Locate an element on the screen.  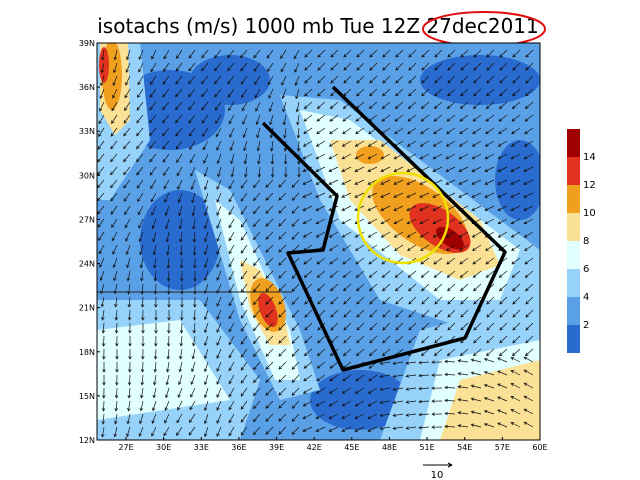
lat-label: 30N is located at coordinates (87, 175).